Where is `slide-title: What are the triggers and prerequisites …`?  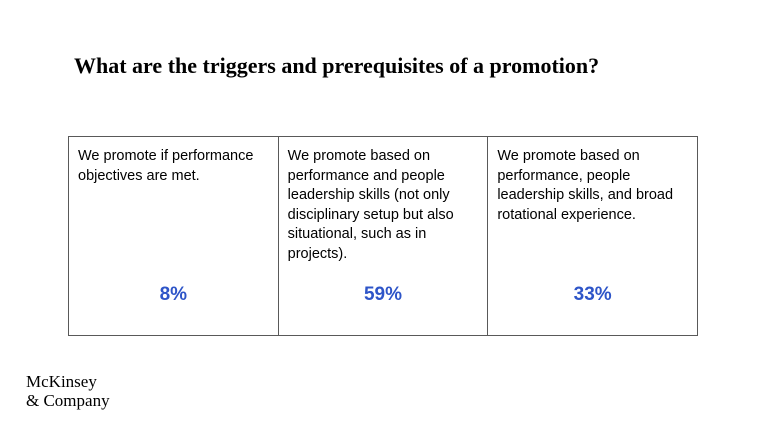 slide-title: What are the triggers and prerequisites … is located at coordinates (337, 65).